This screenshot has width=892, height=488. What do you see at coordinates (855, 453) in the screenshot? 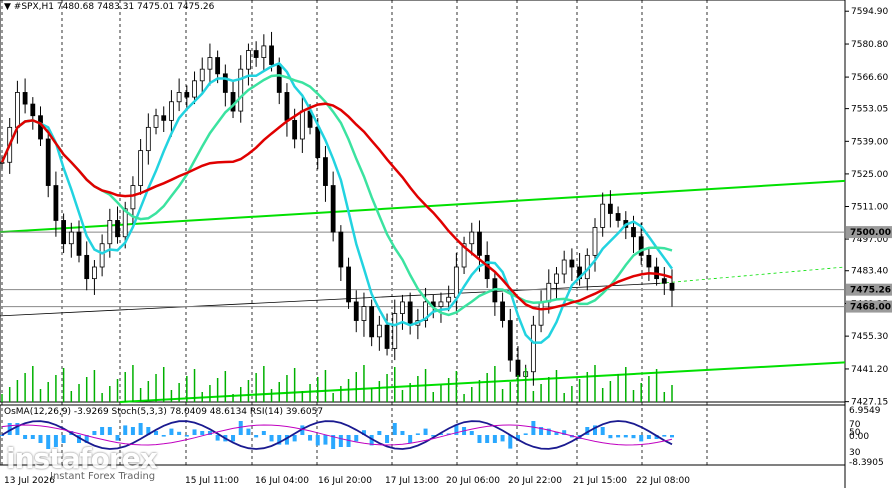
I see `indicator-tick-label: 30` at bounding box center [855, 453].